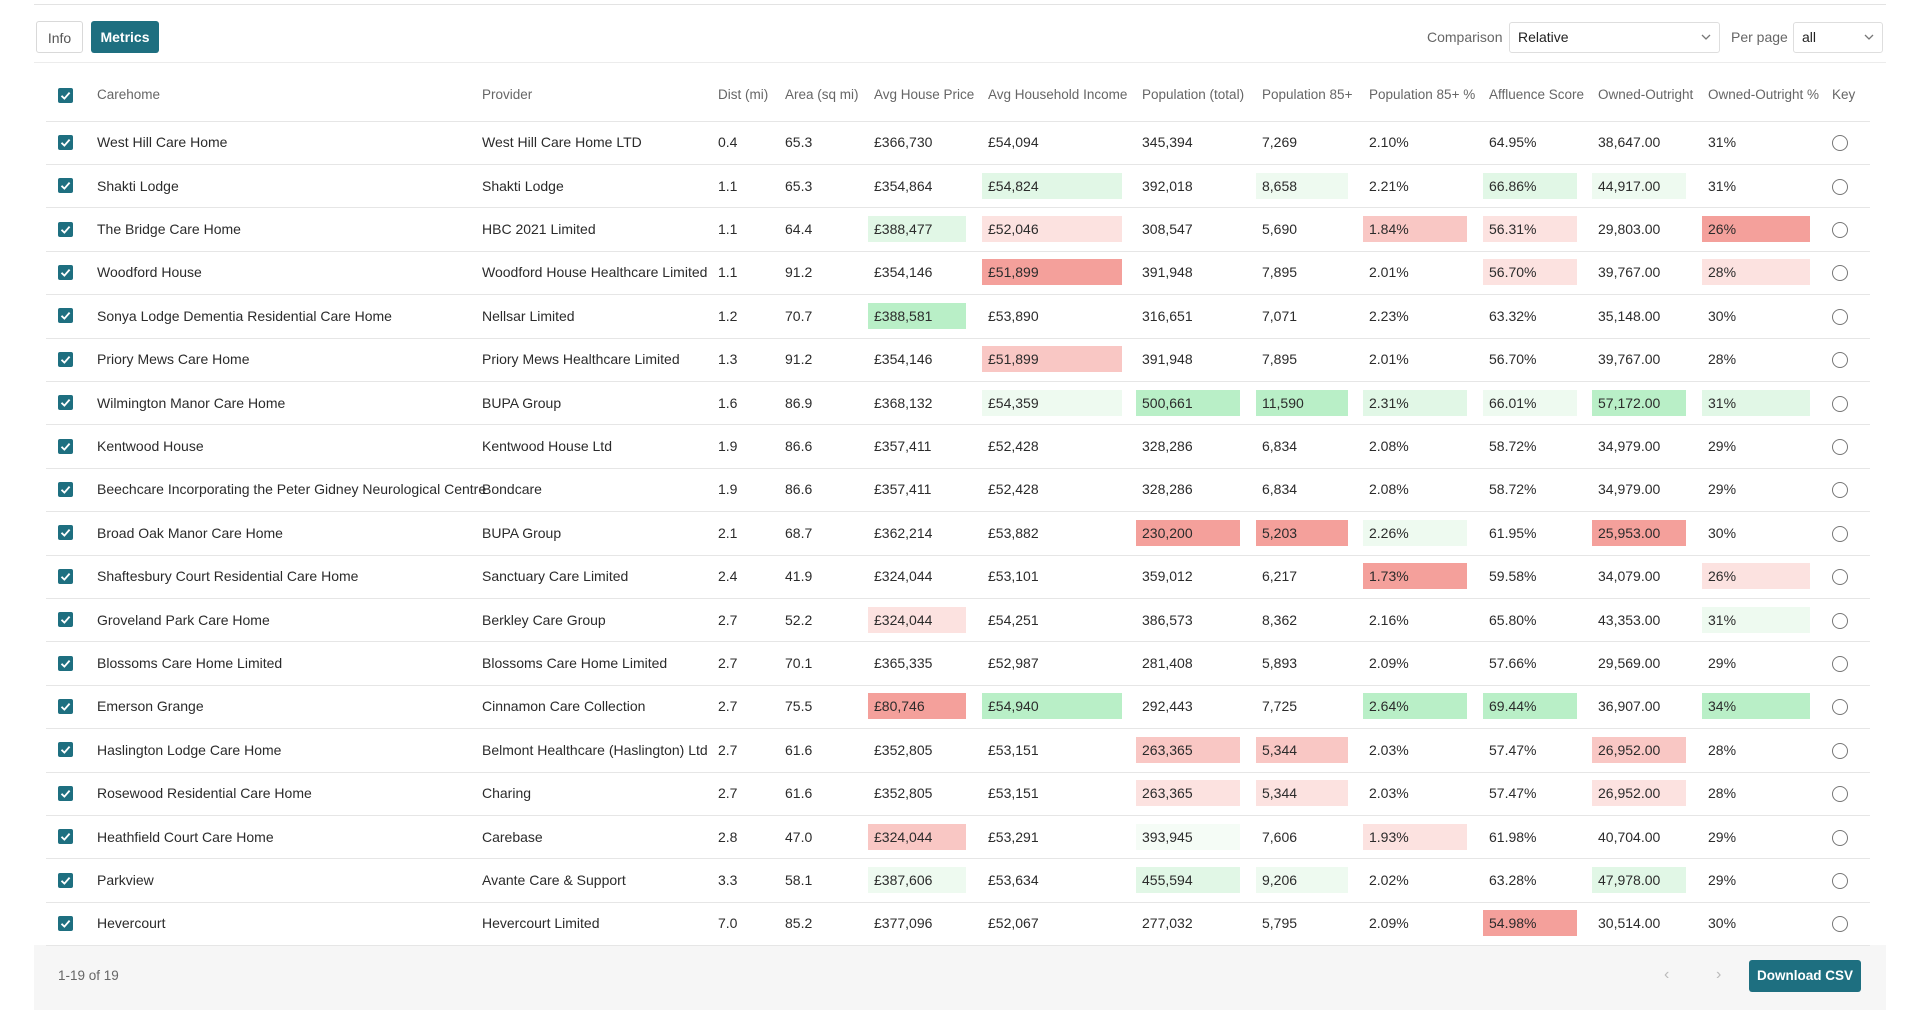 This screenshot has width=1920, height=1023. Describe the element at coordinates (1838, 37) in the screenshot. I see `per-page-select: all` at that location.